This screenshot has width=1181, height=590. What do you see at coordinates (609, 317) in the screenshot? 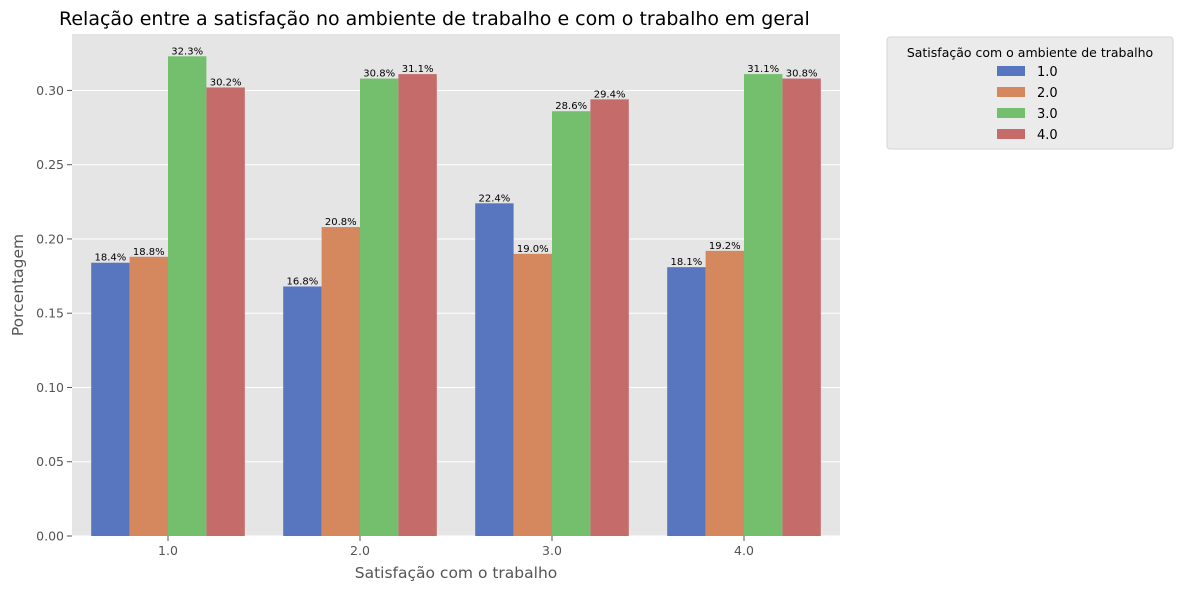
I see `bar-4.0-3.0` at bounding box center [609, 317].